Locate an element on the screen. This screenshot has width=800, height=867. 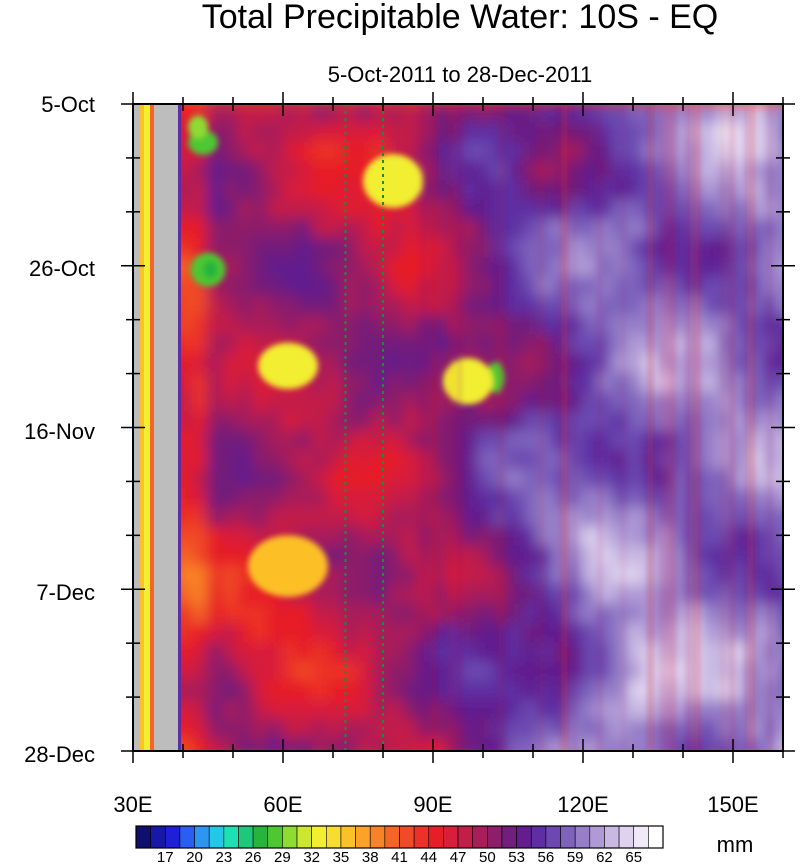
colorbar-labels: 17 20 23 26 29 32 35 38 41 44 47 50 53 56 59 62 65 is located at coordinates (399, 857).